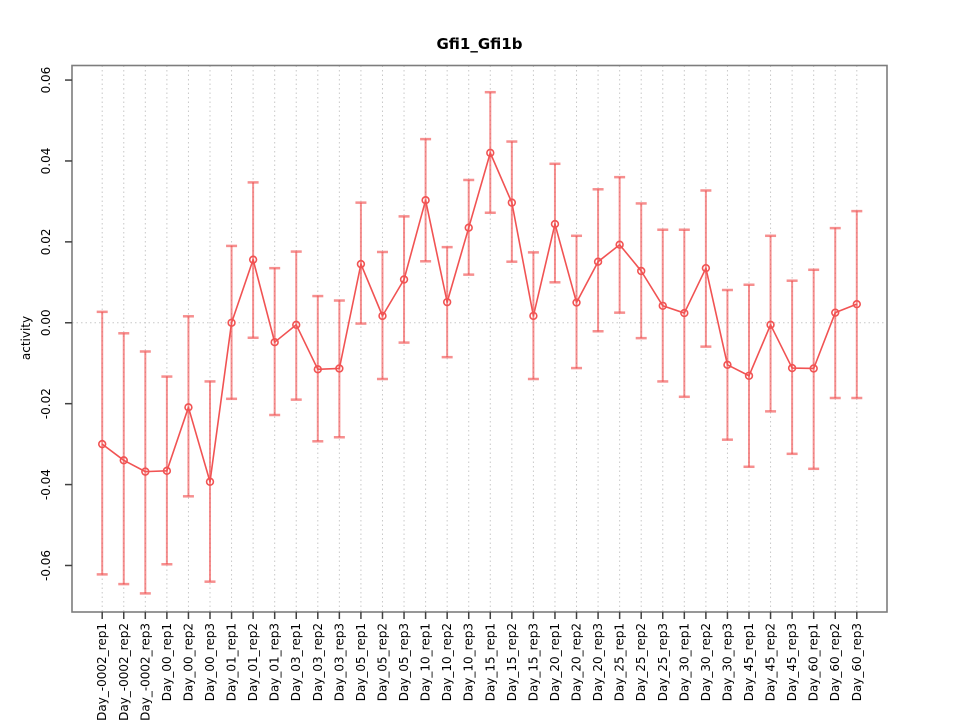 This screenshot has height=720, width=960. What do you see at coordinates (253, 662) in the screenshot?
I see `x-tick-label: Day_01_rep2` at bounding box center [253, 662].